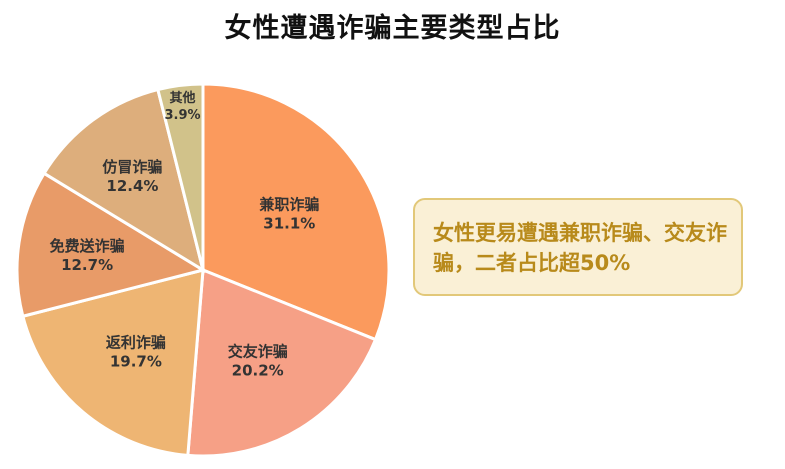 This screenshot has height=469, width=785. Describe the element at coordinates (87, 246) in the screenshot. I see `slice-label-mianfeisong: 免费送诈骗` at that location.